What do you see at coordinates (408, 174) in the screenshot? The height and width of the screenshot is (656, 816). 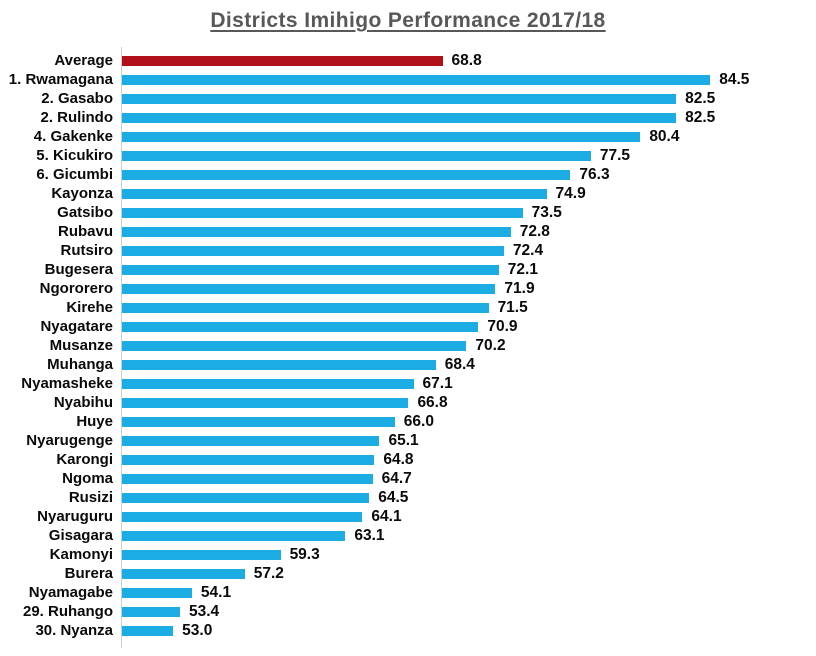 I see `chart-row: 6. Gicumbi 76.3` at bounding box center [408, 174].